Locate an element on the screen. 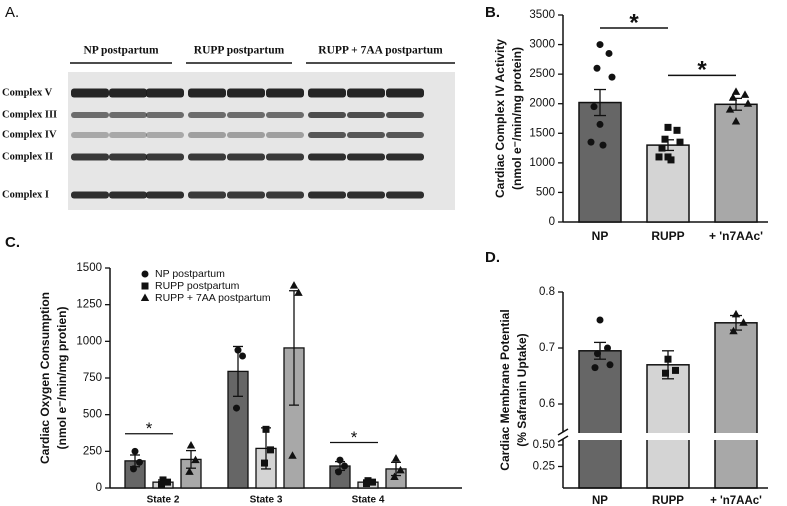  y-tick-label: 3000 is located at coordinates (542, 45).